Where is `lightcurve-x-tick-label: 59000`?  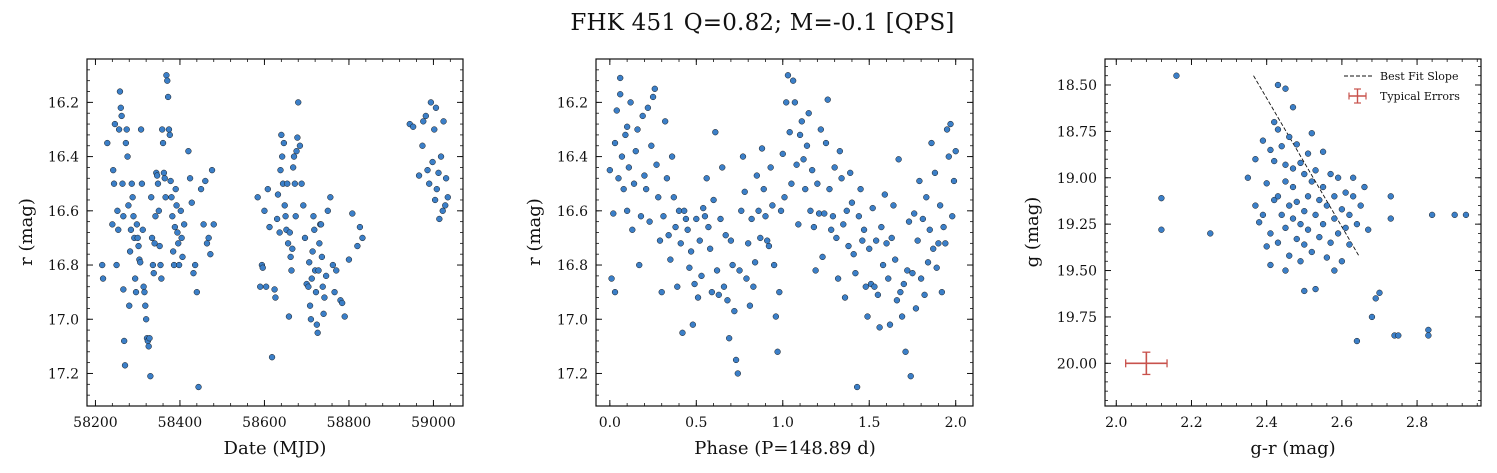
lightcurve-x-tick-label: 59000 is located at coordinates (433, 423).